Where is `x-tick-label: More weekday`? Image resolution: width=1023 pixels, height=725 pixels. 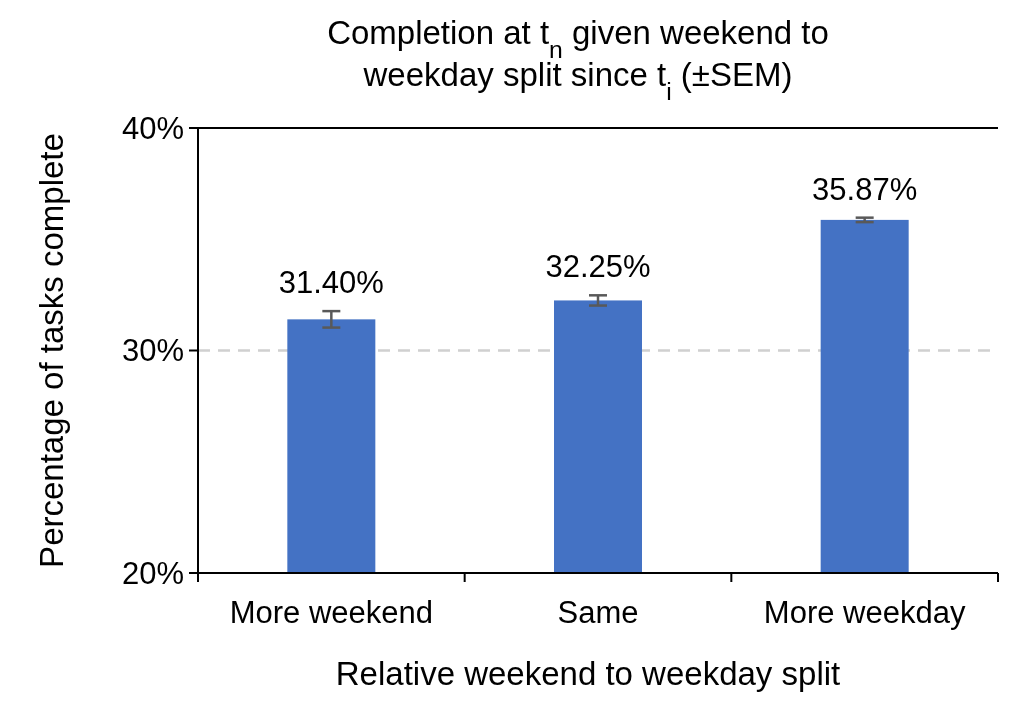 x-tick-label: More weekday is located at coordinates (864, 612).